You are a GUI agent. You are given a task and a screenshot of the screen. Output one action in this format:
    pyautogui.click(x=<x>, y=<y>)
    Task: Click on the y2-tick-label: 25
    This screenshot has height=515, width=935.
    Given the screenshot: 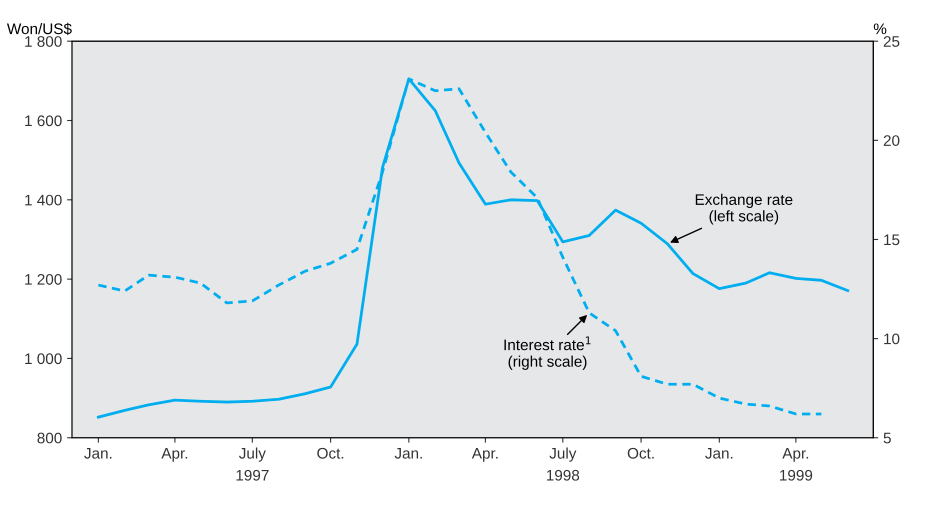 What is the action you would take?
    pyautogui.click(x=892, y=41)
    